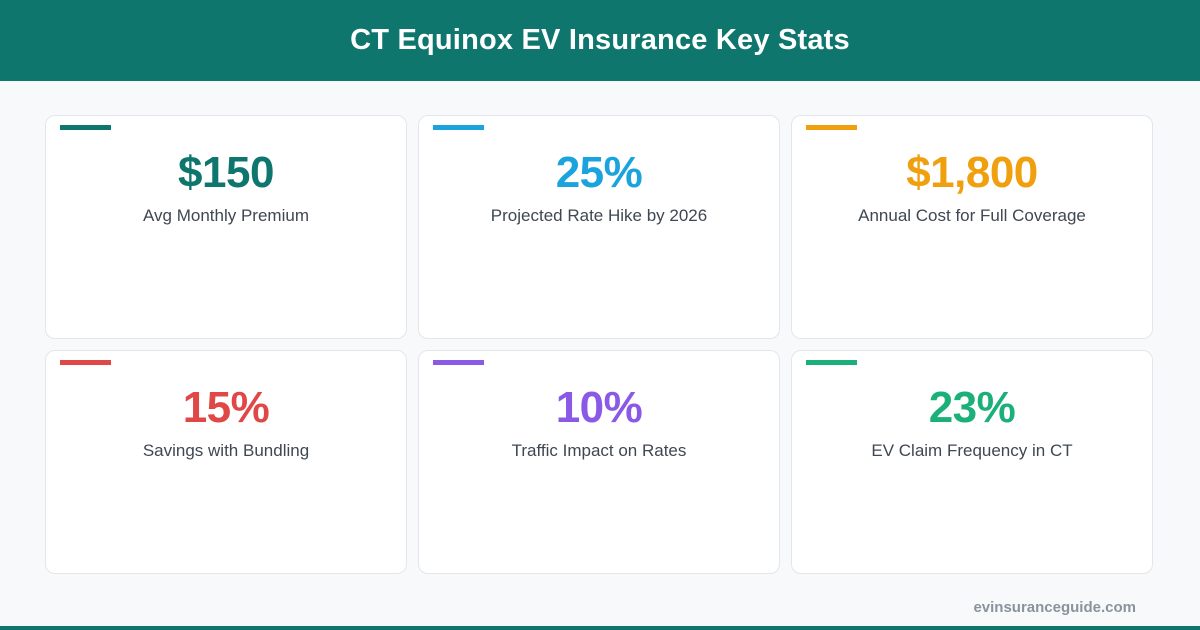 This screenshot has height=630, width=1200. I want to click on stat-label: Annual Cost for Full Coverage, so click(972, 215).